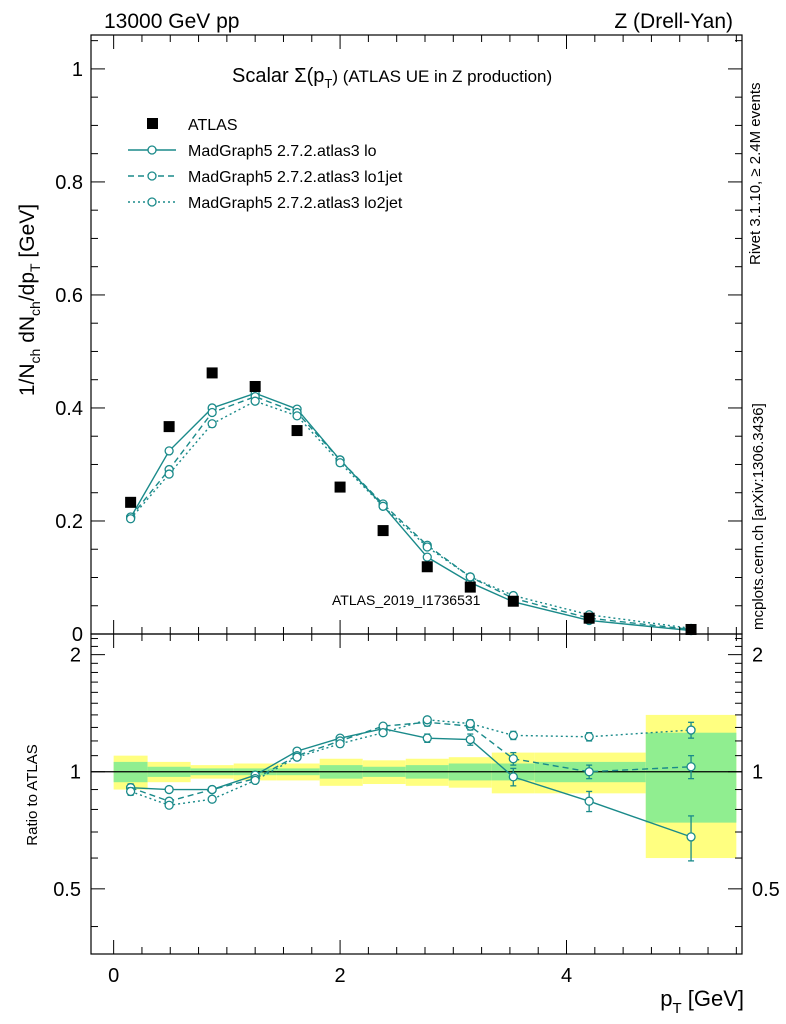  Describe the element at coordinates (152, 176) in the screenshot. I see `legend-marker-dashed` at that location.